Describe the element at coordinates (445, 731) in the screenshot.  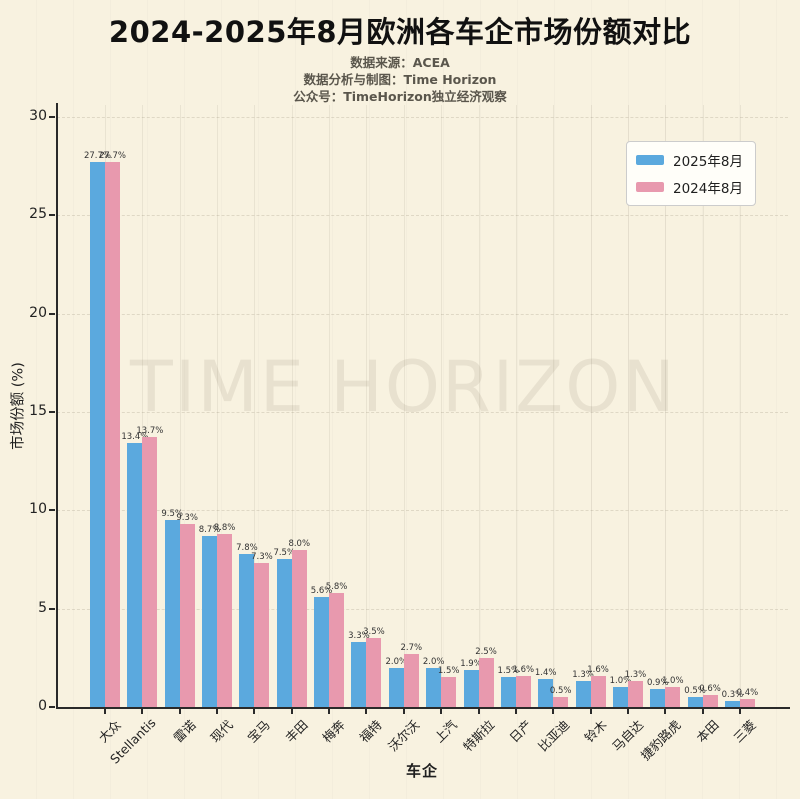
I see `x-tick-label: 上汽` at that location.